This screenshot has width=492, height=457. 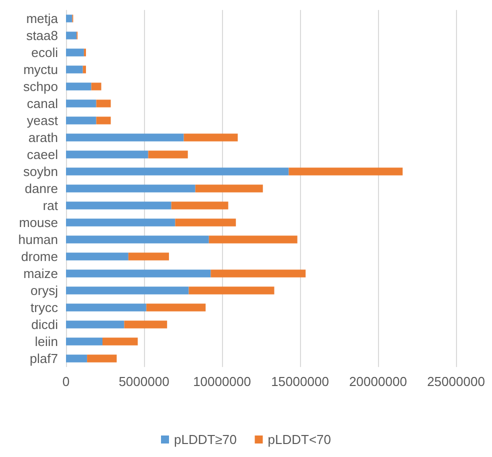 What do you see at coordinates (42, 35) in the screenshot?
I see `y-tick-label: staa8` at bounding box center [42, 35].